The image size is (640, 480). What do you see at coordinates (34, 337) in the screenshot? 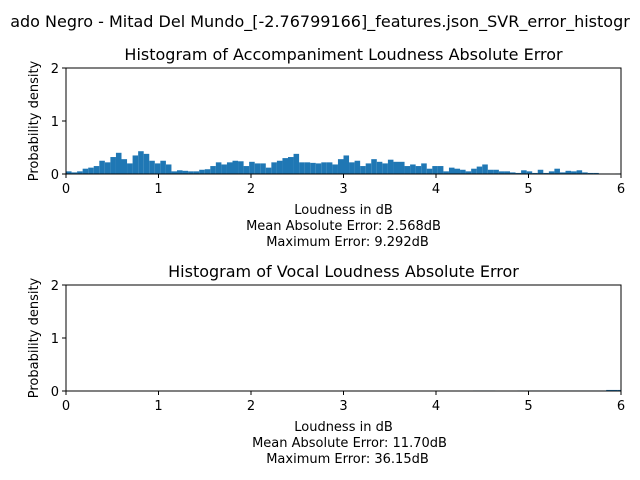
I see `y-axis-label: Probability density` at bounding box center [34, 337].